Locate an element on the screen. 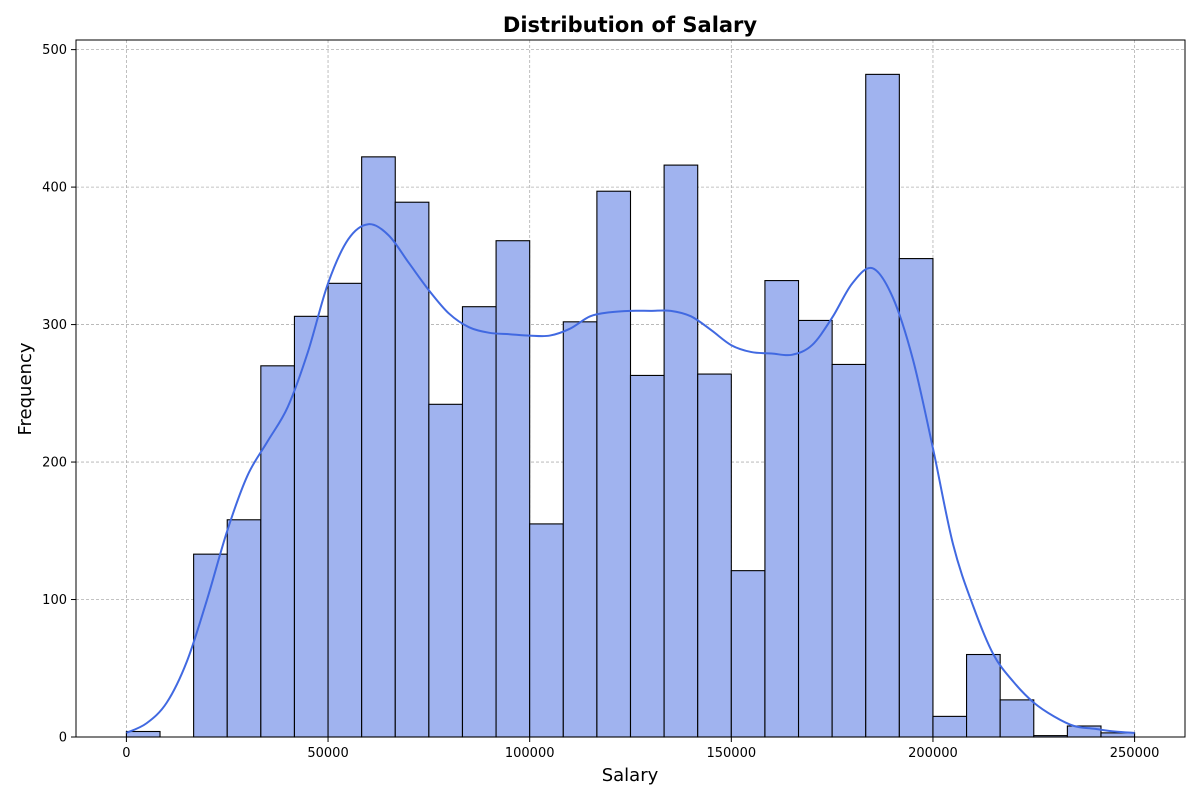  chart-title: Distribution of Salary is located at coordinates (630, 25).